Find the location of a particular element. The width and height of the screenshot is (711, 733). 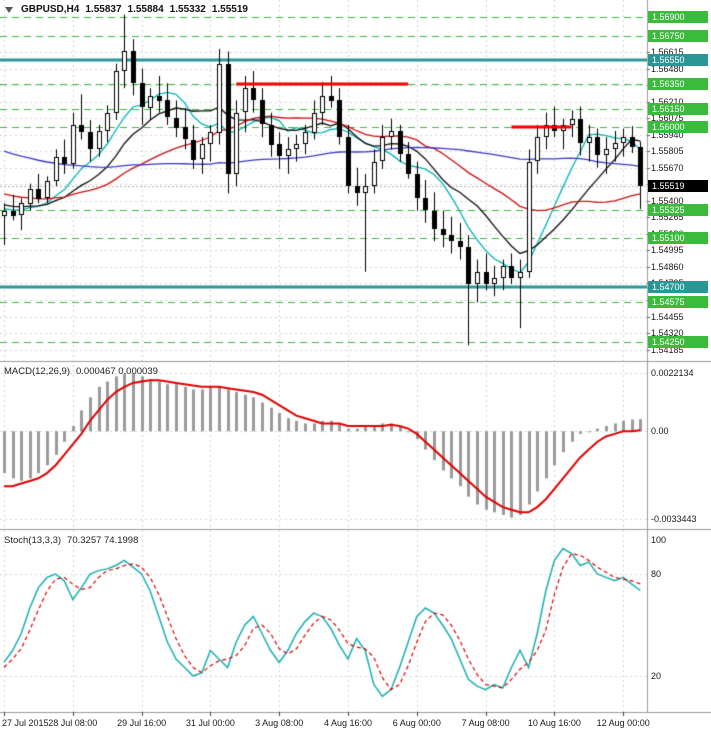

date-label: 27 Jul 2015 is located at coordinates (25, 723).